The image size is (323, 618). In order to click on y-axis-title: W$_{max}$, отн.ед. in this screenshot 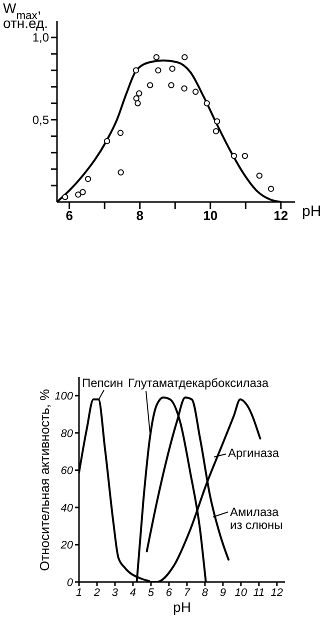, I will do `click(25, 15)`.